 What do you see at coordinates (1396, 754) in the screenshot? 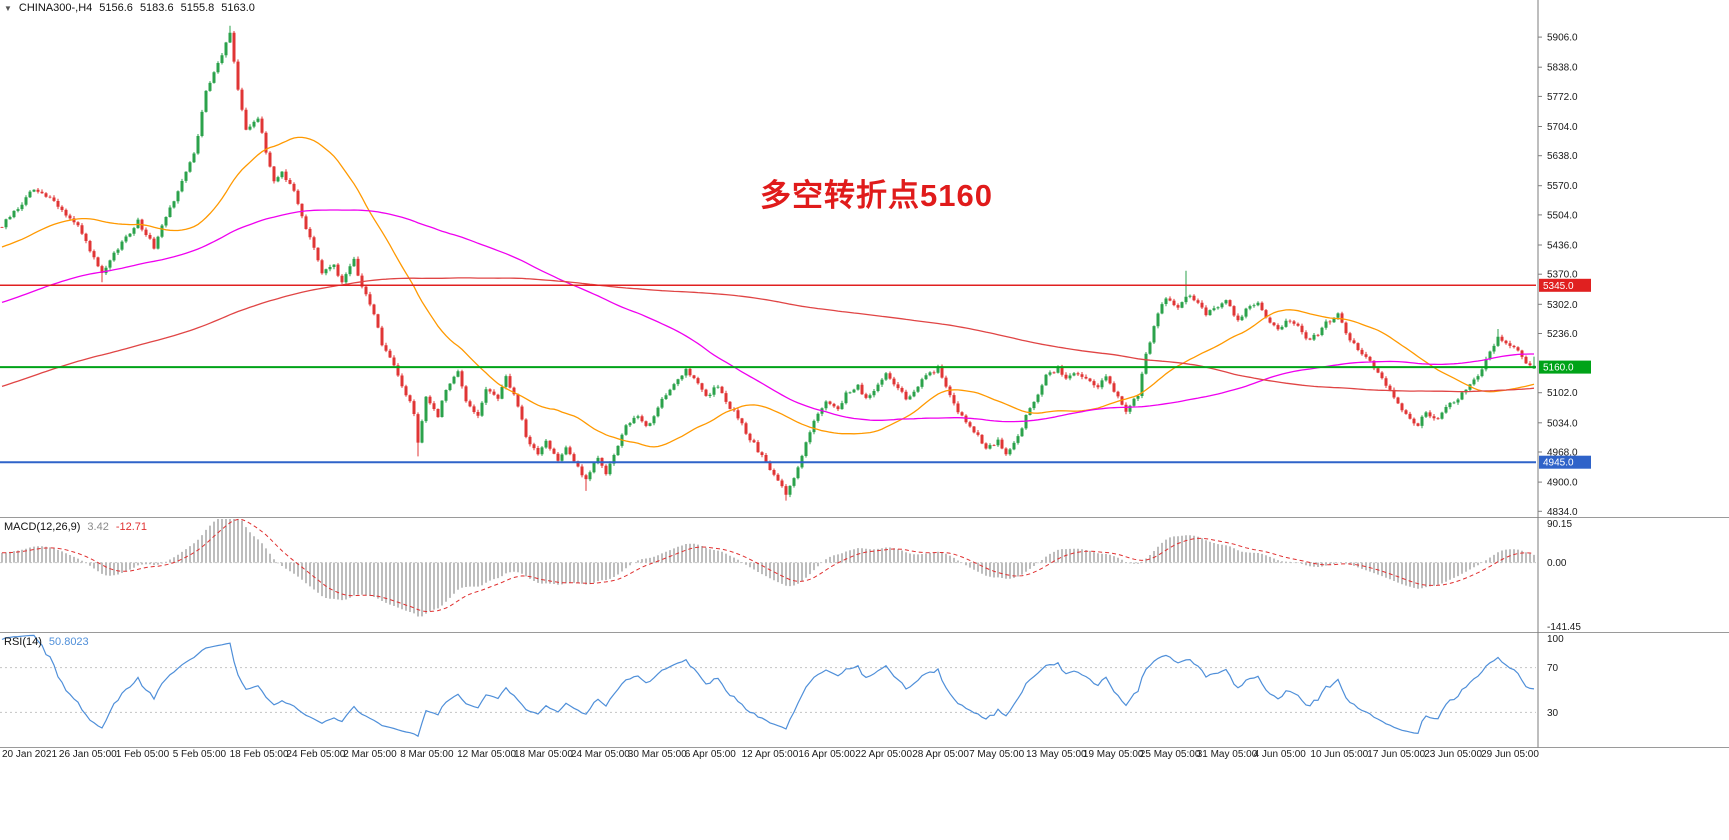
I see `time-axis-label: 17 Jun 05:00` at bounding box center [1396, 754].